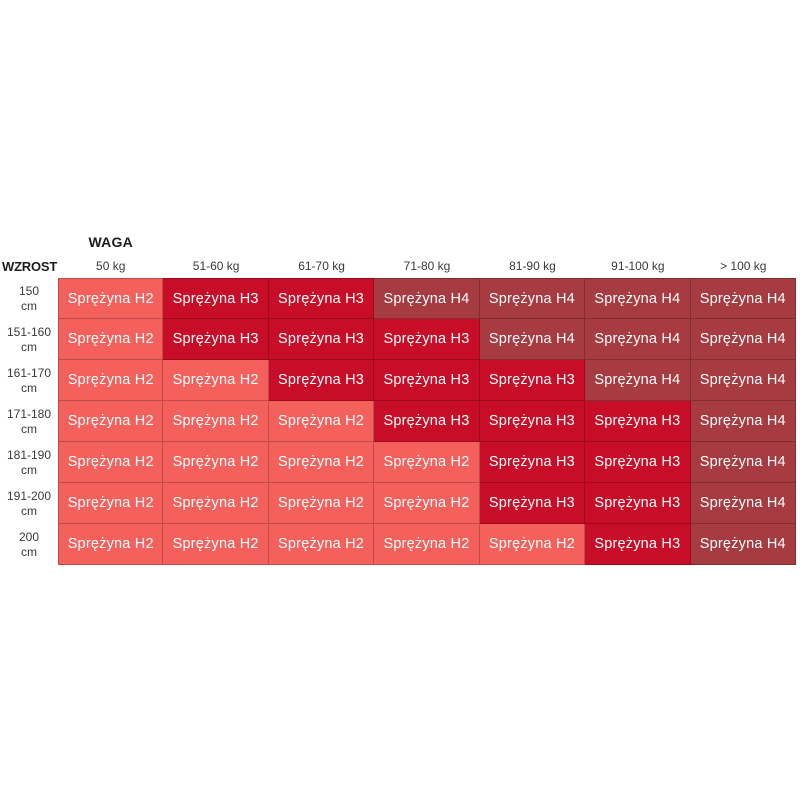 This screenshot has height=800, width=800. Describe the element at coordinates (29, 536) in the screenshot. I see `row-label-line: 200` at that location.